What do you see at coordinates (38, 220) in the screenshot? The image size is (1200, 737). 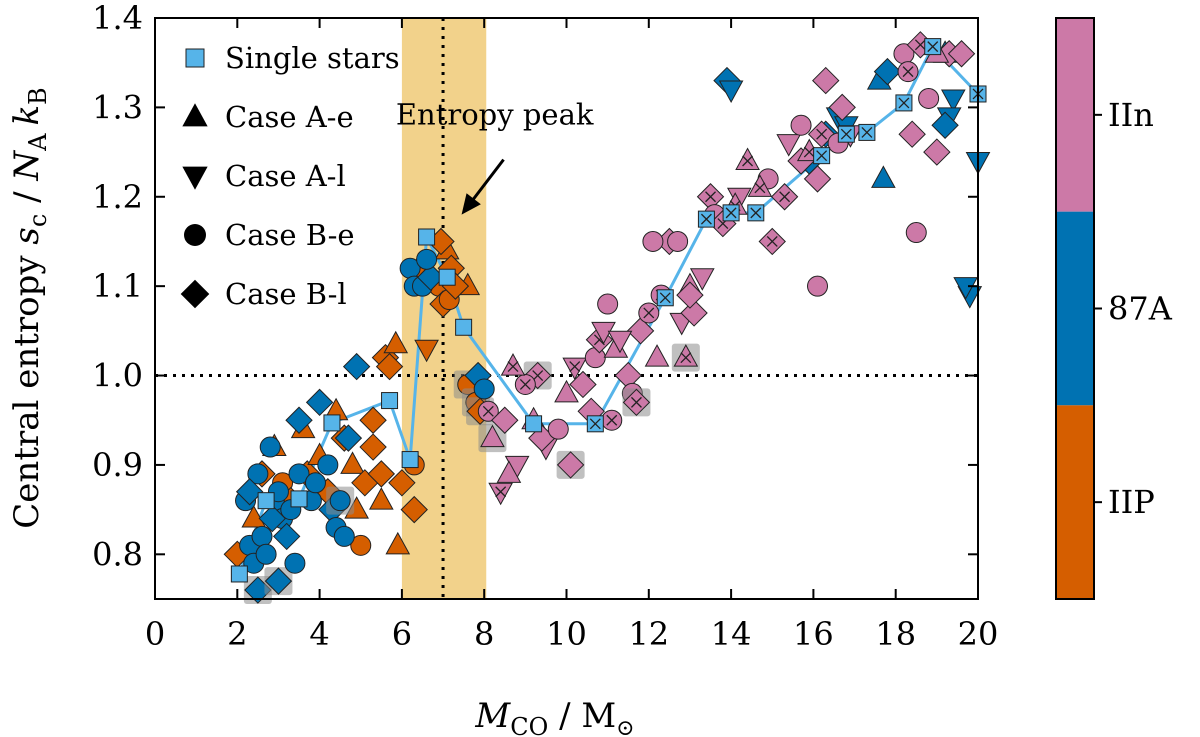 I see `y-label-c: c` at bounding box center [38, 220].